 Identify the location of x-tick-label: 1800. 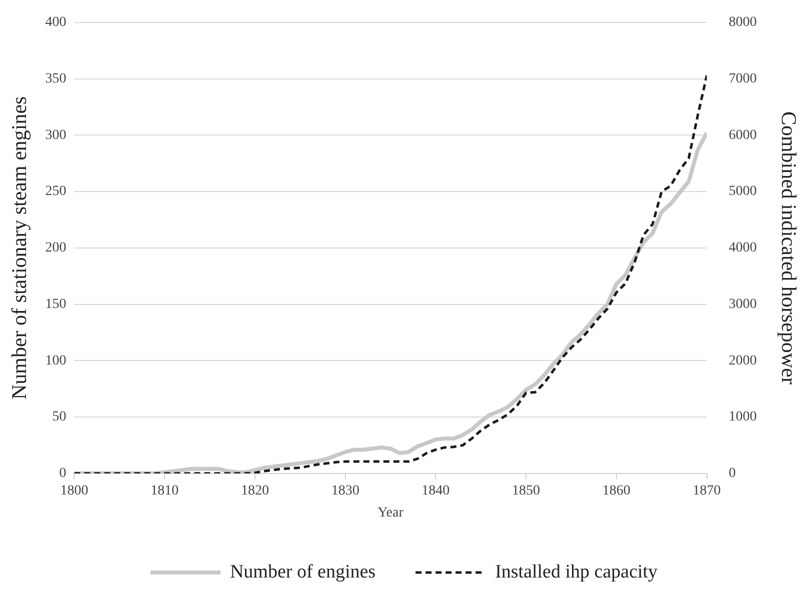
(74, 490).